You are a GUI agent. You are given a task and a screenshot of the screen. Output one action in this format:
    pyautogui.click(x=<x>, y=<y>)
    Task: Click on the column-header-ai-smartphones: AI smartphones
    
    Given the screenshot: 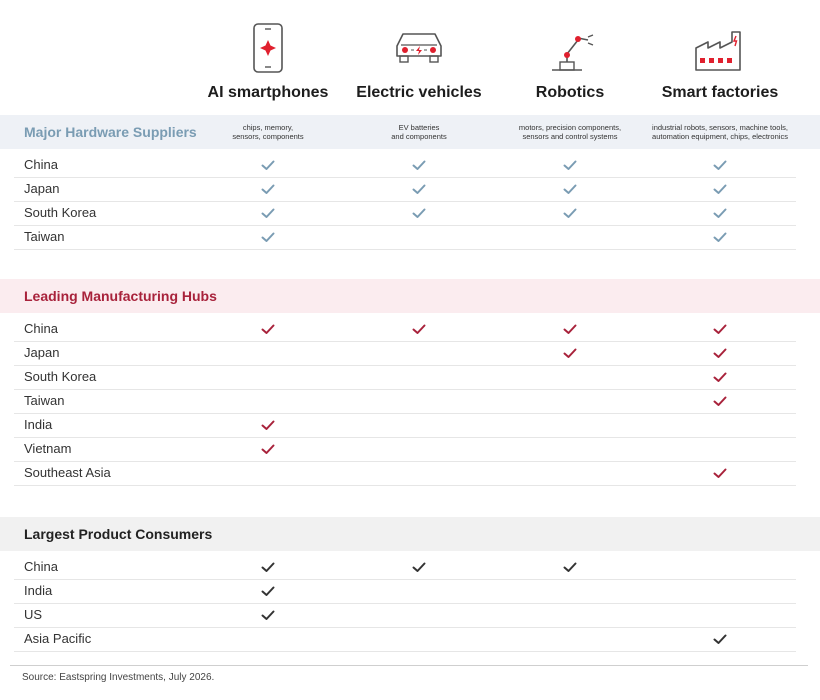 What is the action you would take?
    pyautogui.click(x=268, y=92)
    